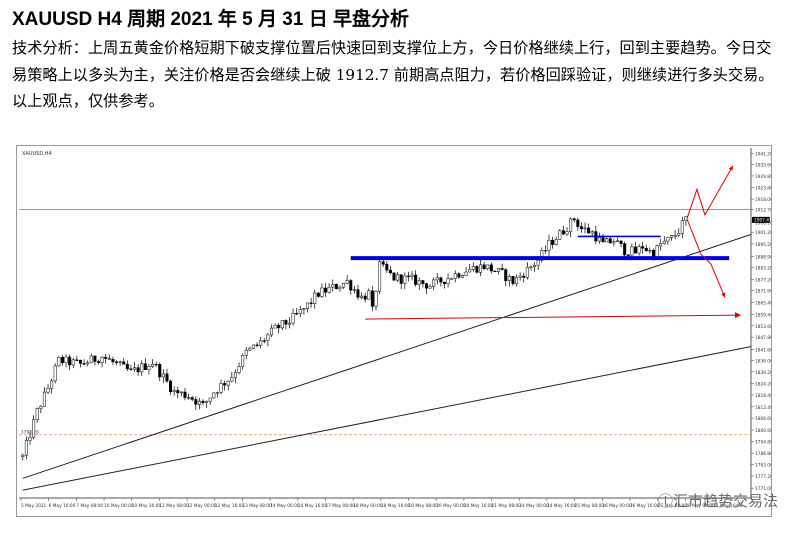 Image resolution: width=788 pixels, height=533 pixels. I want to click on current-price-label: 1907.45, so click(762, 220).